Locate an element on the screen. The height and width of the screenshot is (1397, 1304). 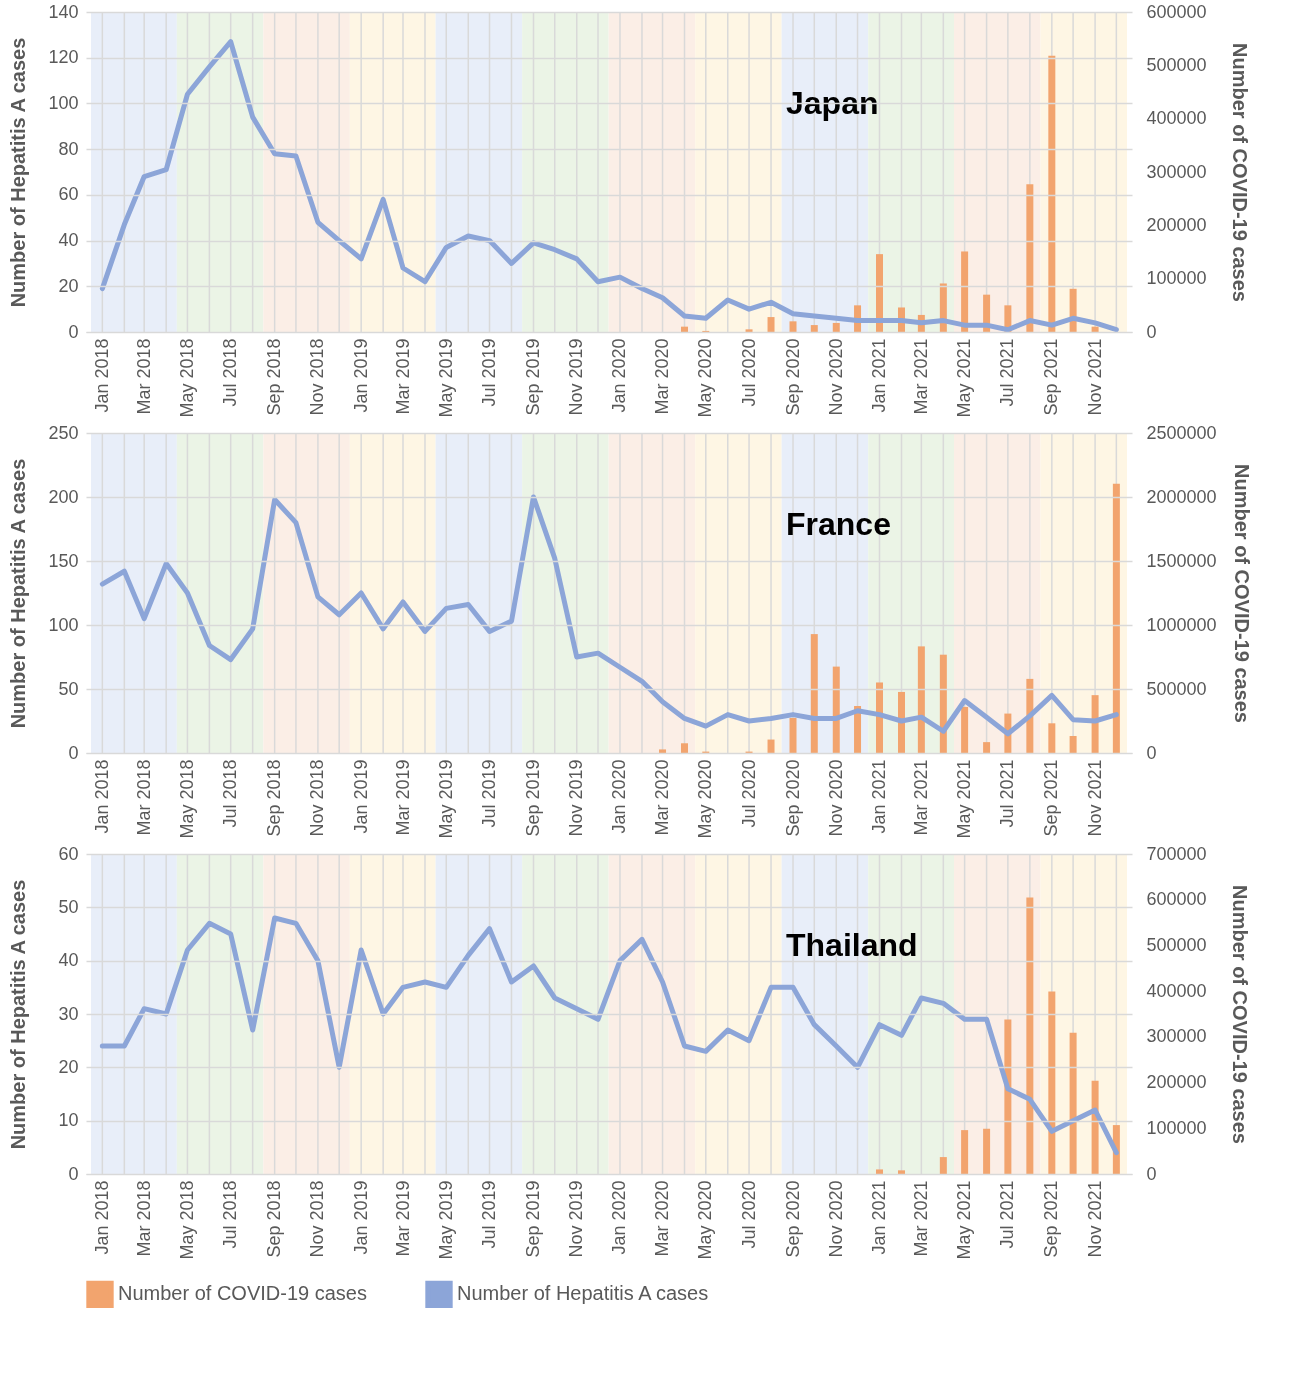
y-tick-label: 40 is located at coordinates (68, 960).